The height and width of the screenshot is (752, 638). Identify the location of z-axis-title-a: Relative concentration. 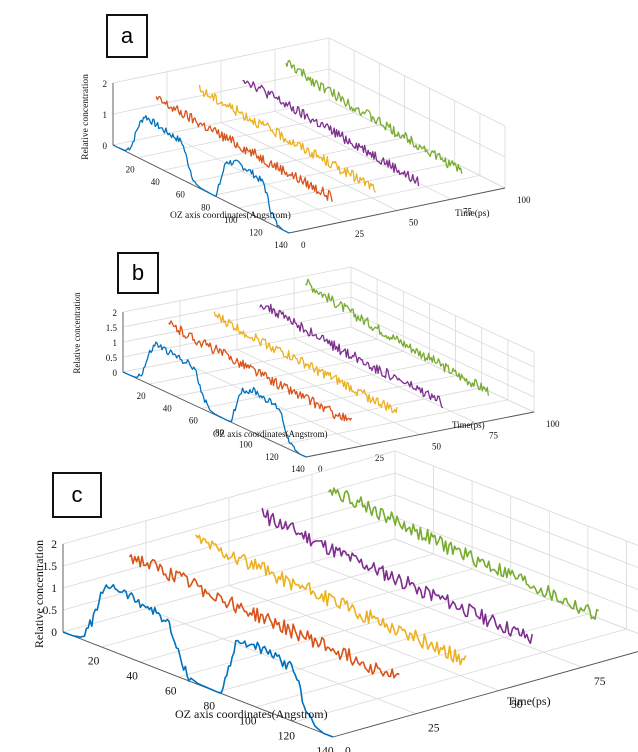
(86, 117).